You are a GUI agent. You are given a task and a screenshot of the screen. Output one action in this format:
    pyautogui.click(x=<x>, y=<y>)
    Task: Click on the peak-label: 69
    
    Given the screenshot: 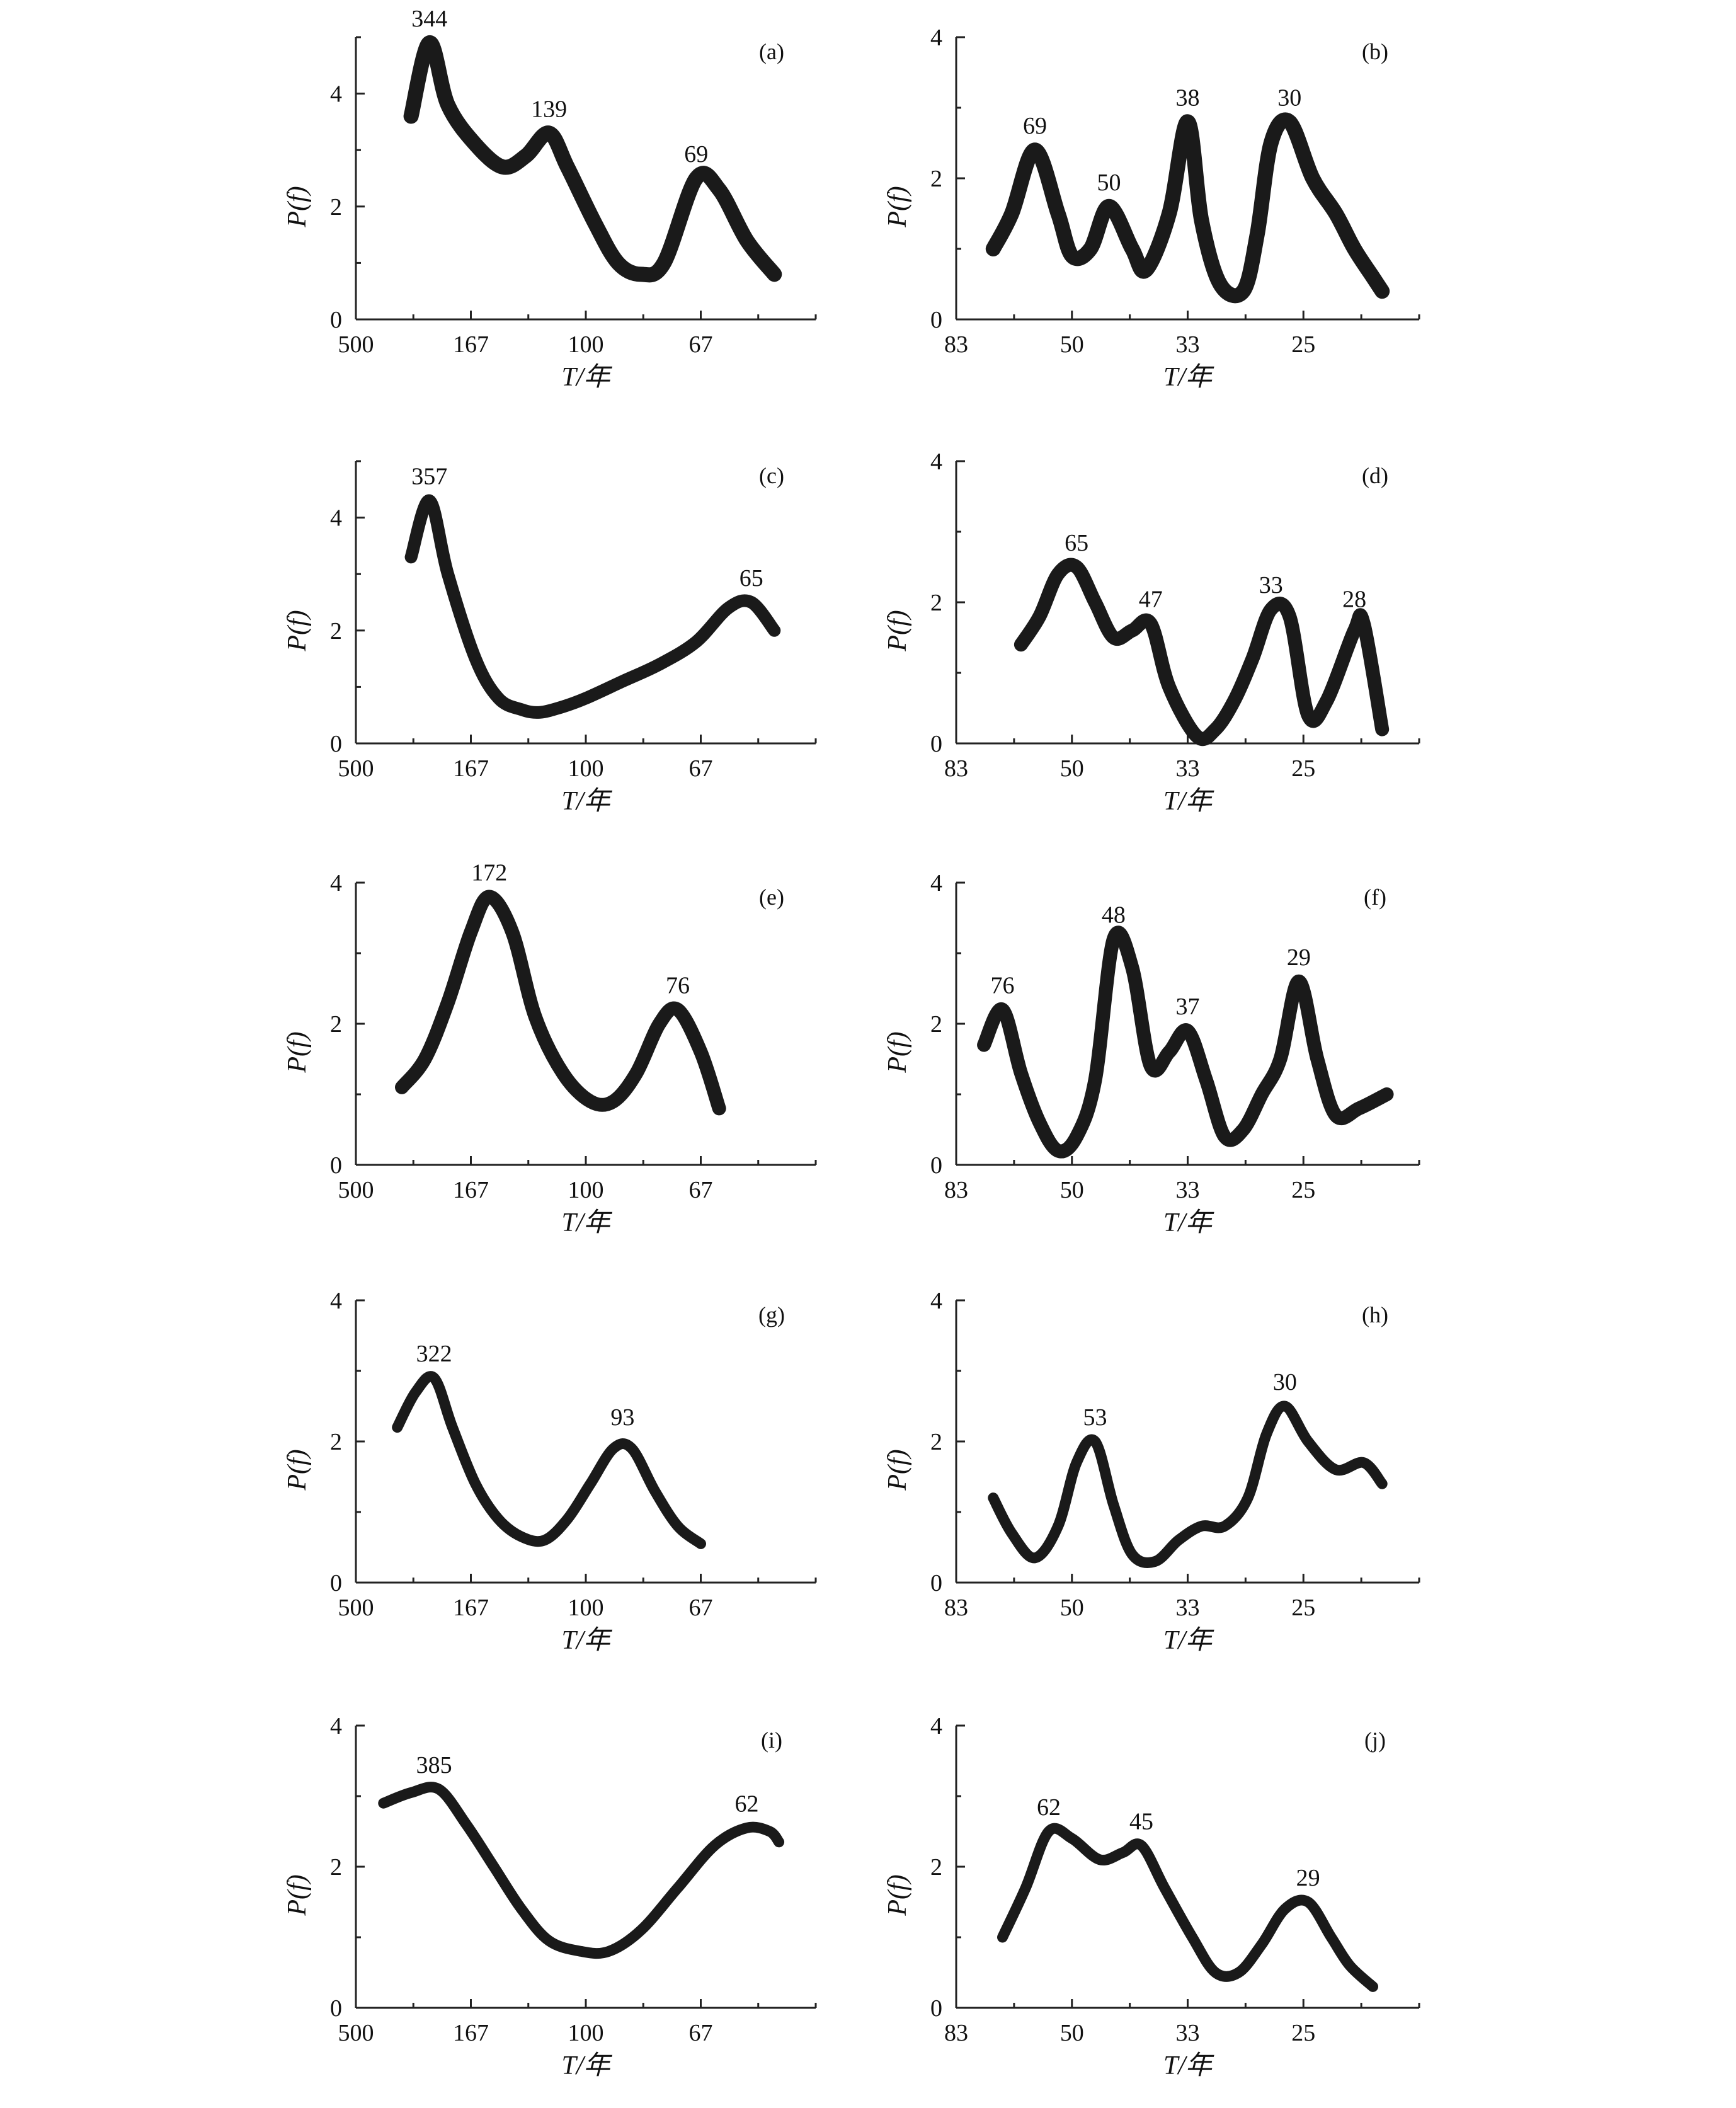 What is the action you would take?
    pyautogui.click(x=1035, y=126)
    